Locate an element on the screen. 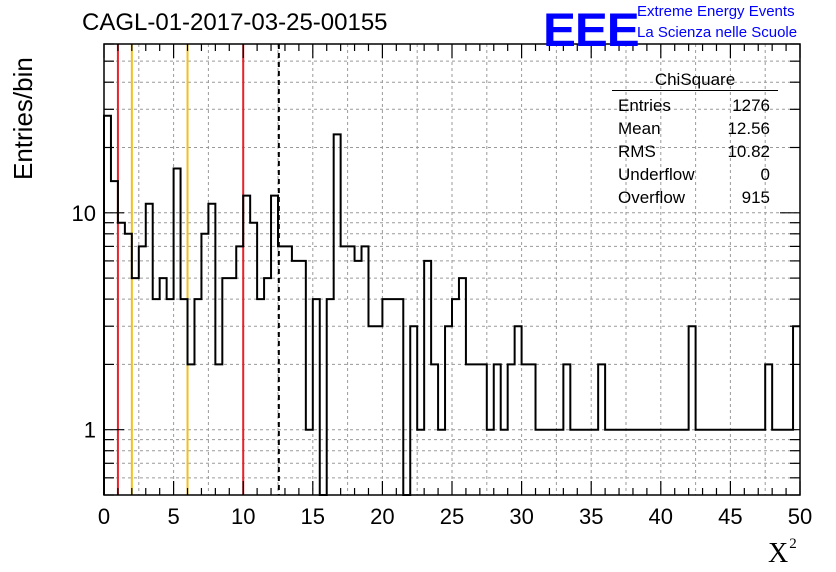 The width and height of the screenshot is (836, 572). stats-title: ChiSquare is located at coordinates (695, 80).